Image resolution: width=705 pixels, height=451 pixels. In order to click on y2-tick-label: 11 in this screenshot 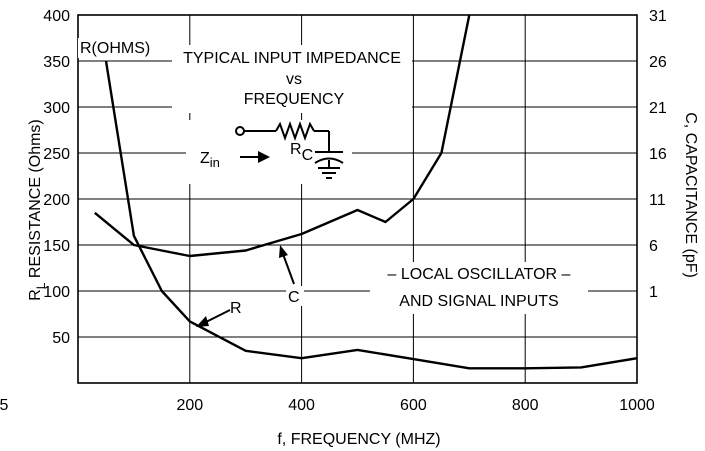, I will do `click(657, 200)`.